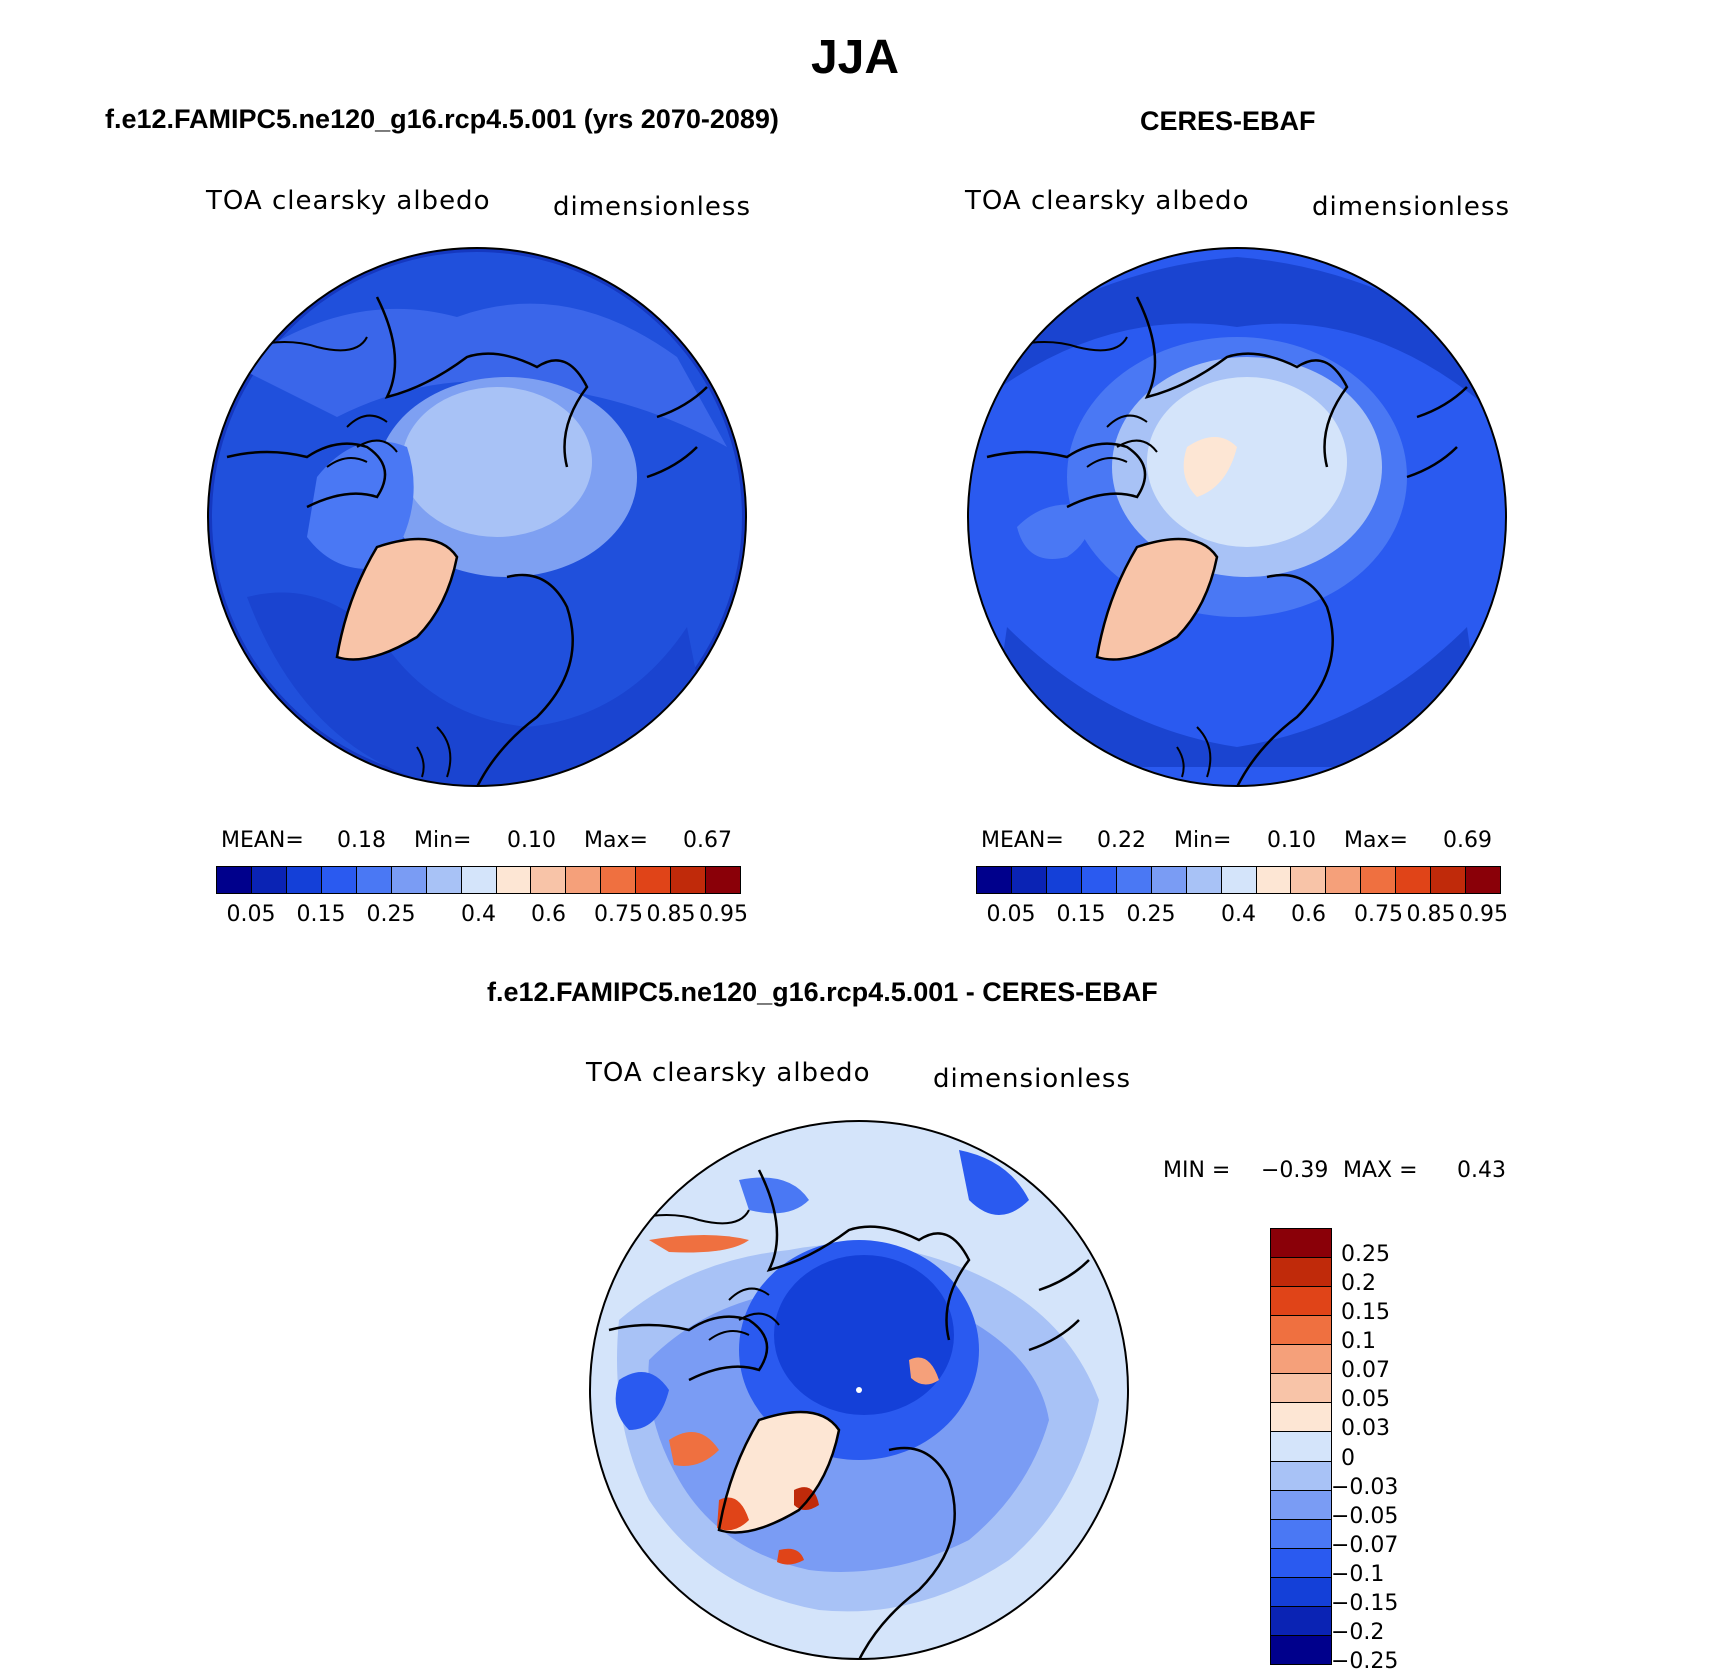 The image size is (1710, 1674). Describe the element at coordinates (1365, 1429) in the screenshot. I see `colorbar-tick-label: 0.03` at that location.